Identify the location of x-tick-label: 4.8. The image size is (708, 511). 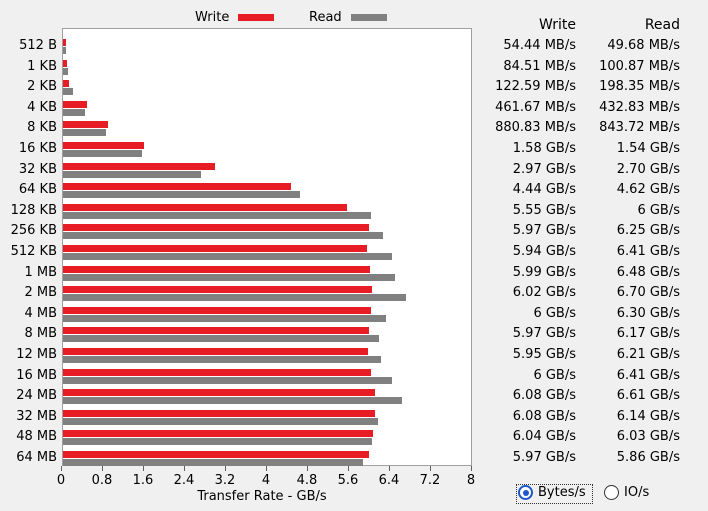
(307, 480).